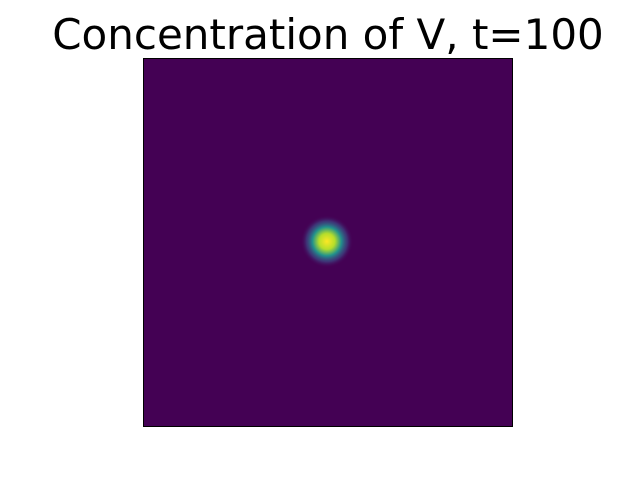 This screenshot has width=640, height=480. What do you see at coordinates (328, 34) in the screenshot?
I see `chart-title: Concentration of V, t=100` at bounding box center [328, 34].